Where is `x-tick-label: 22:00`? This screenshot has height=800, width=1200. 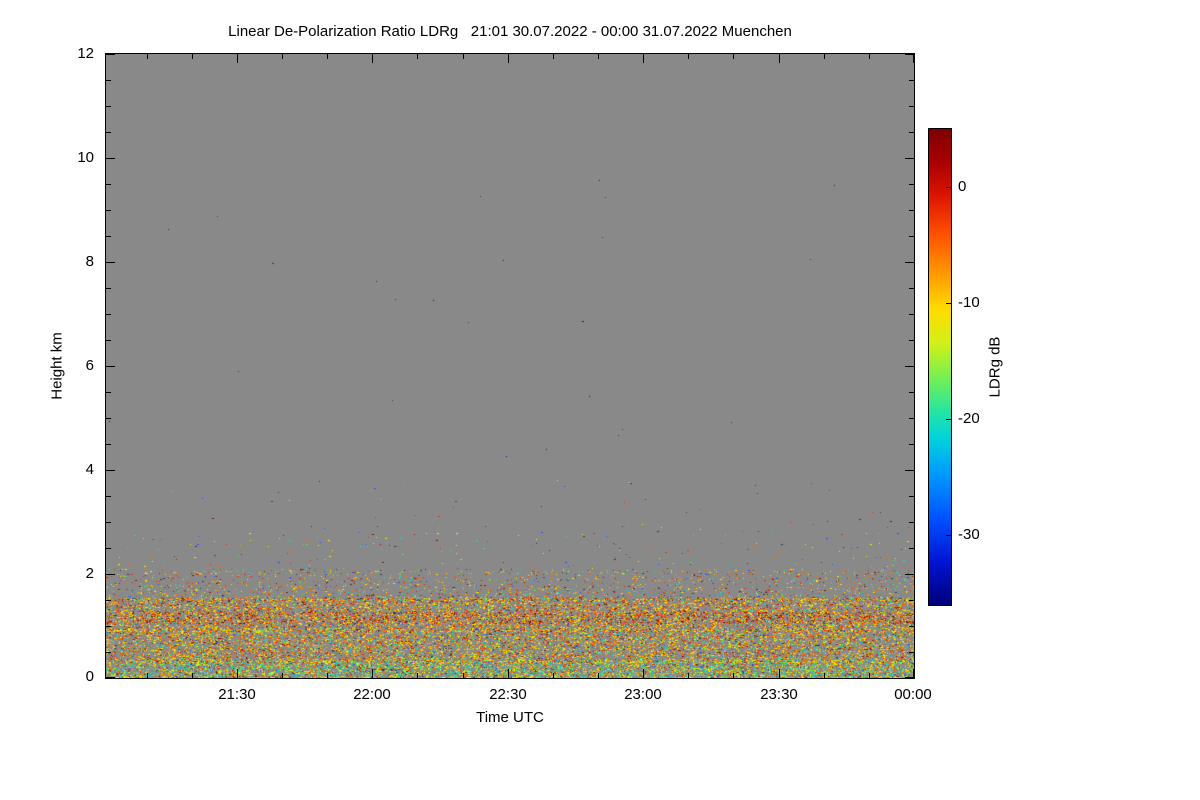 x-tick-label: 22:00 is located at coordinates (372, 694).